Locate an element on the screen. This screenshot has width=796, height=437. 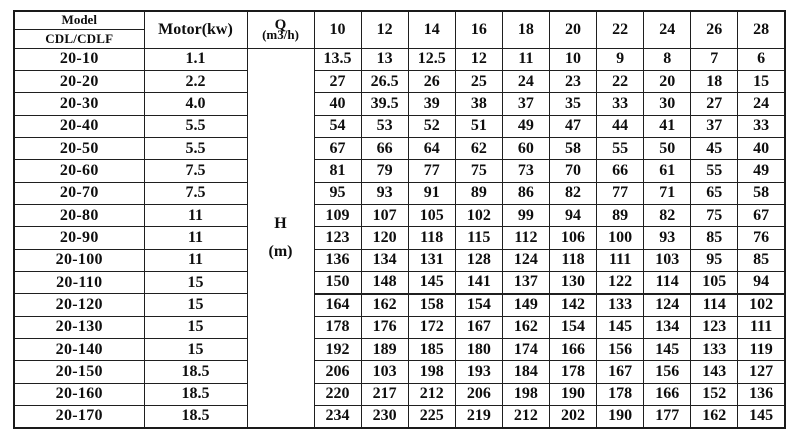
head-value-cell: 120 is located at coordinates (384, 238).